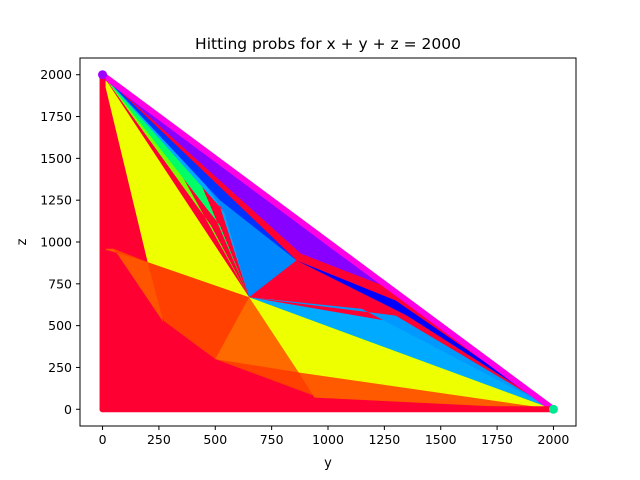 This screenshot has height=480, width=640. I want to click on y-axis-label: z, so click(22, 241).